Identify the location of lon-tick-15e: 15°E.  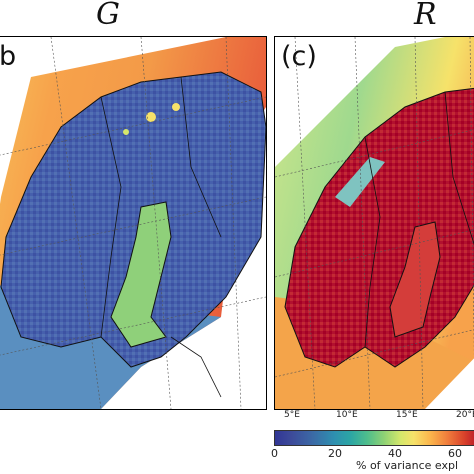
(407, 415).